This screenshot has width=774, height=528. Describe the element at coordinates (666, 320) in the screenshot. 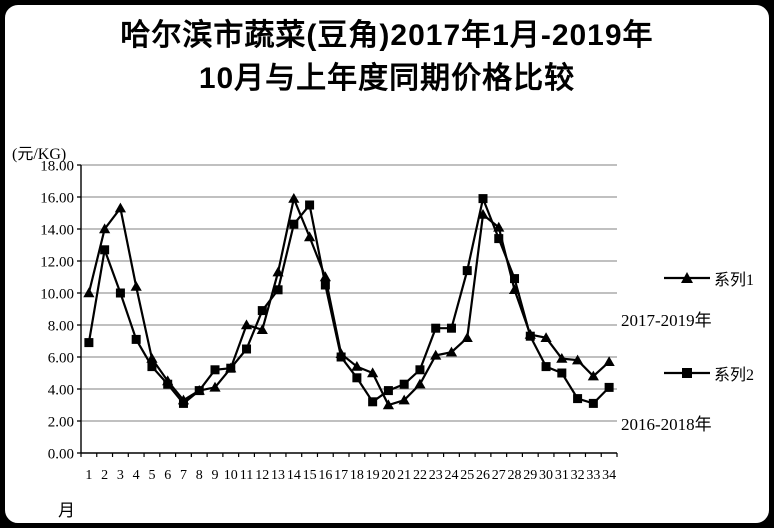

I see `annotation-series1-years: 2017-2019年` at that location.